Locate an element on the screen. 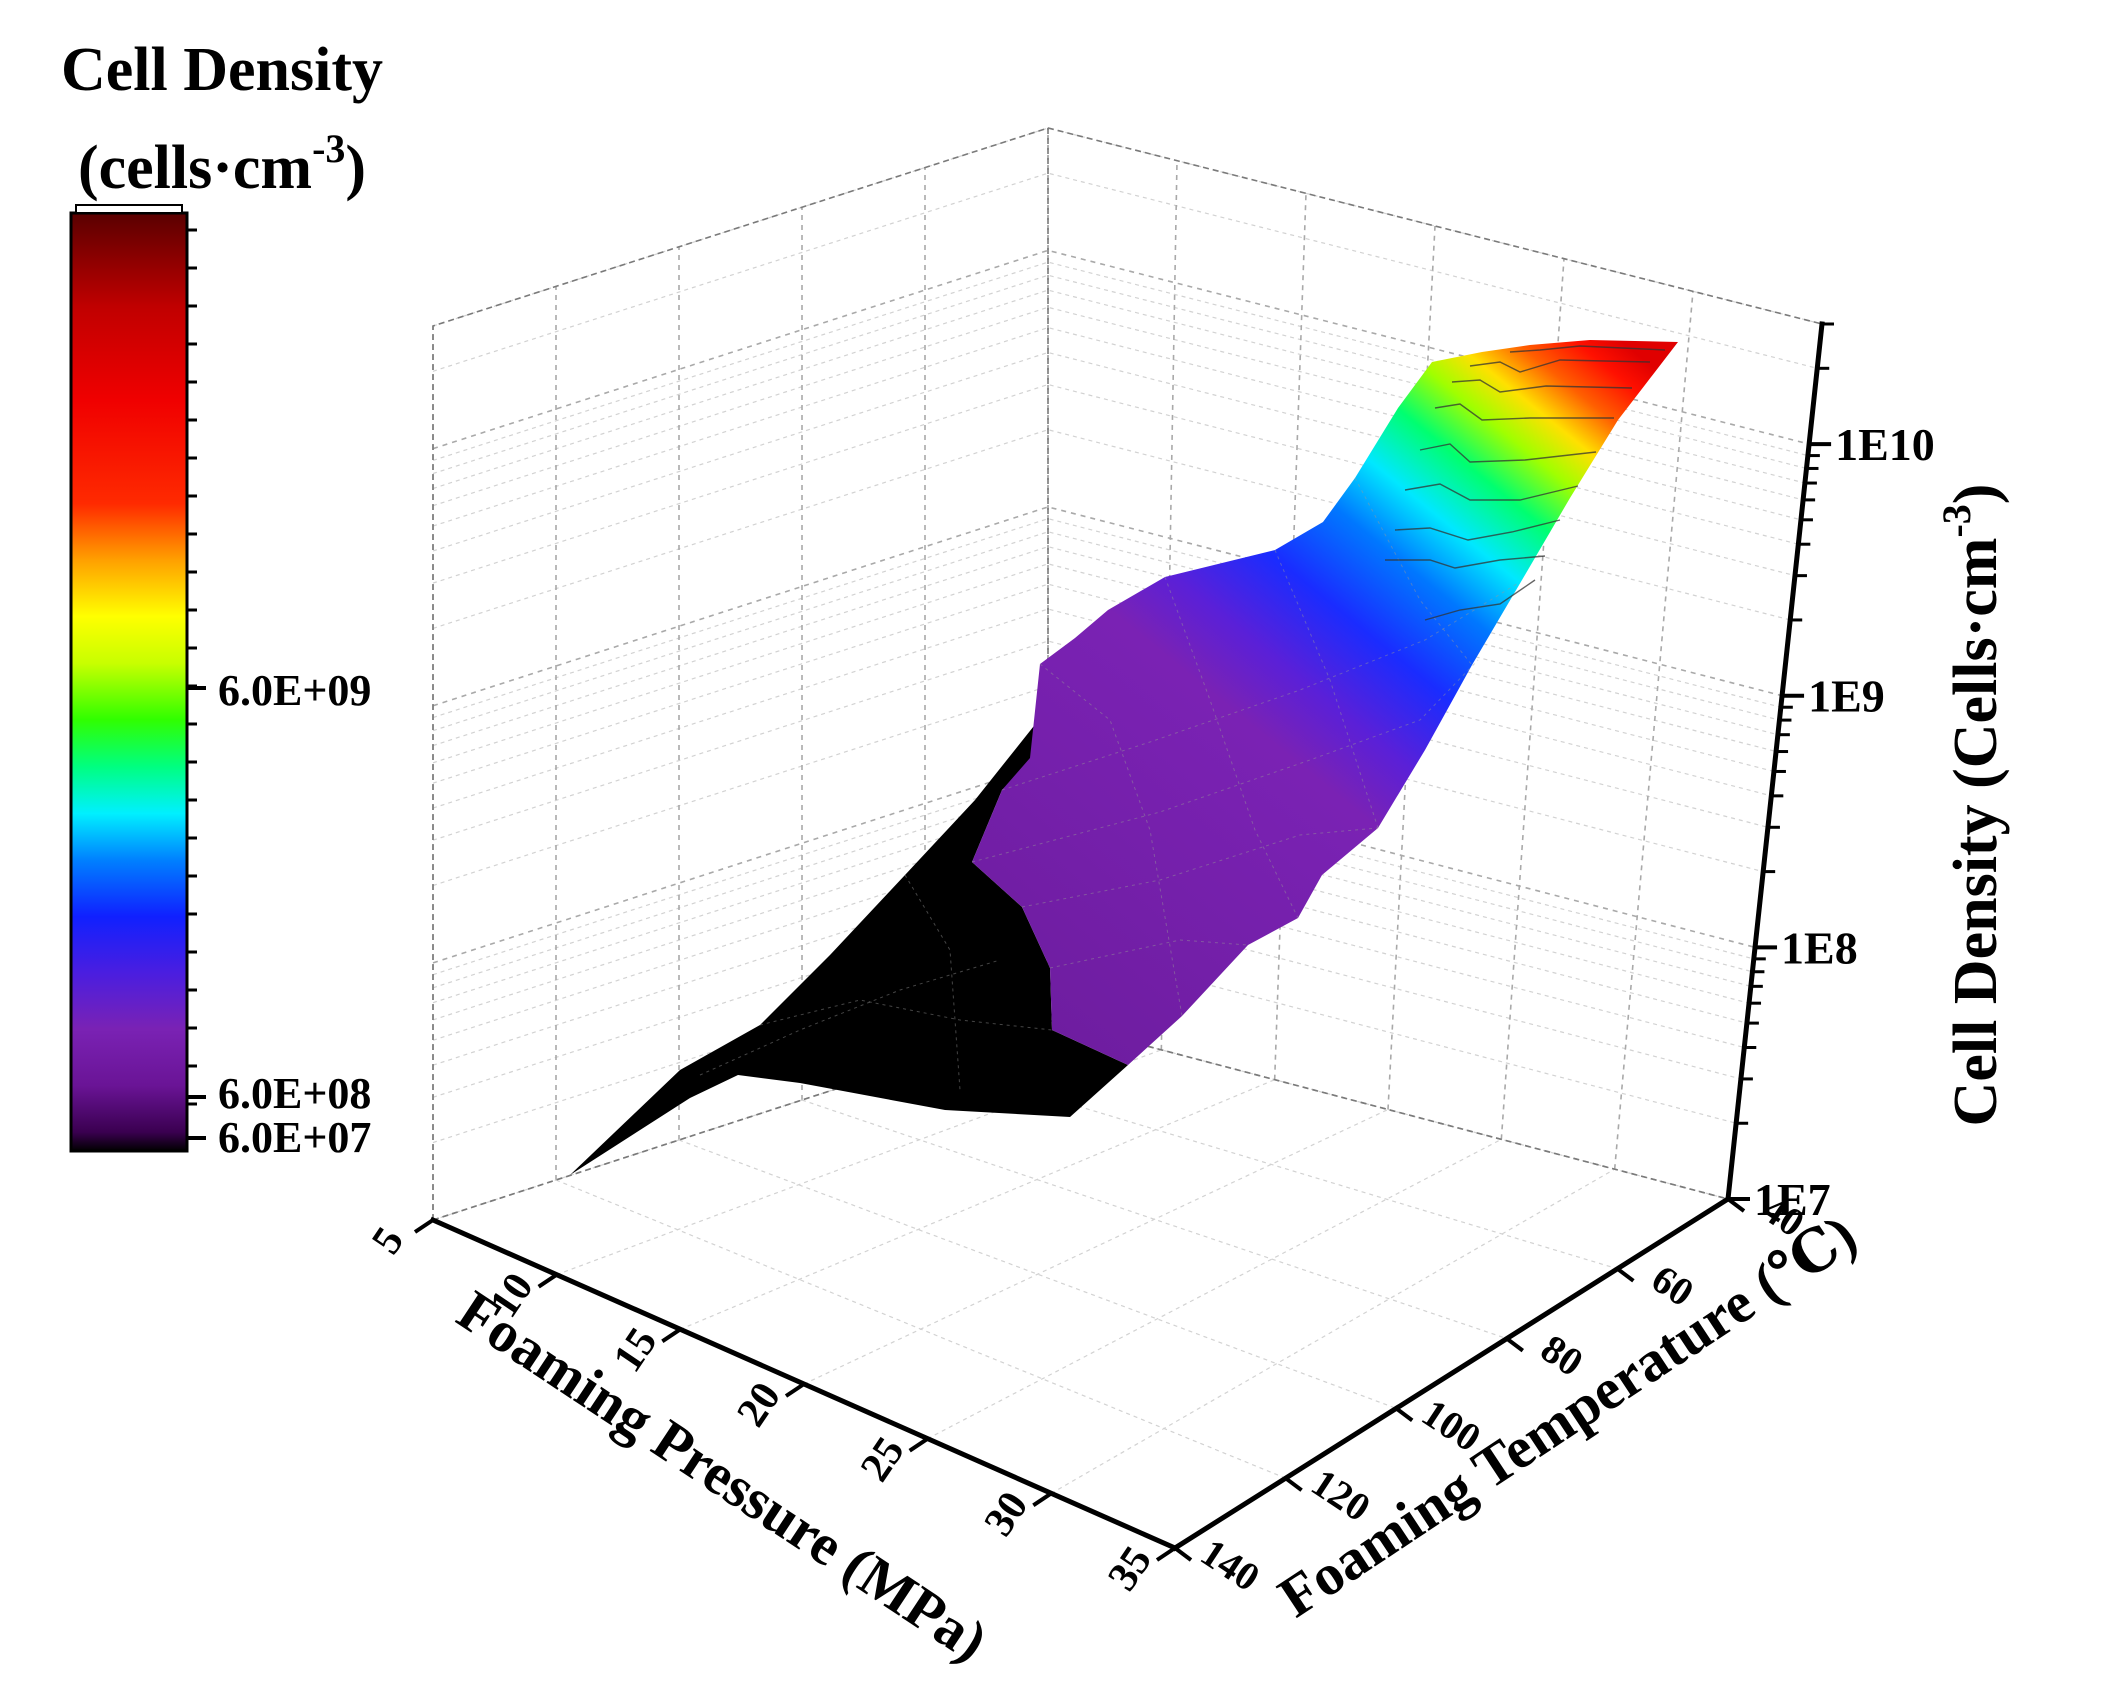  colorbar-tick-label: 6.0E+08 is located at coordinates (294, 1093).